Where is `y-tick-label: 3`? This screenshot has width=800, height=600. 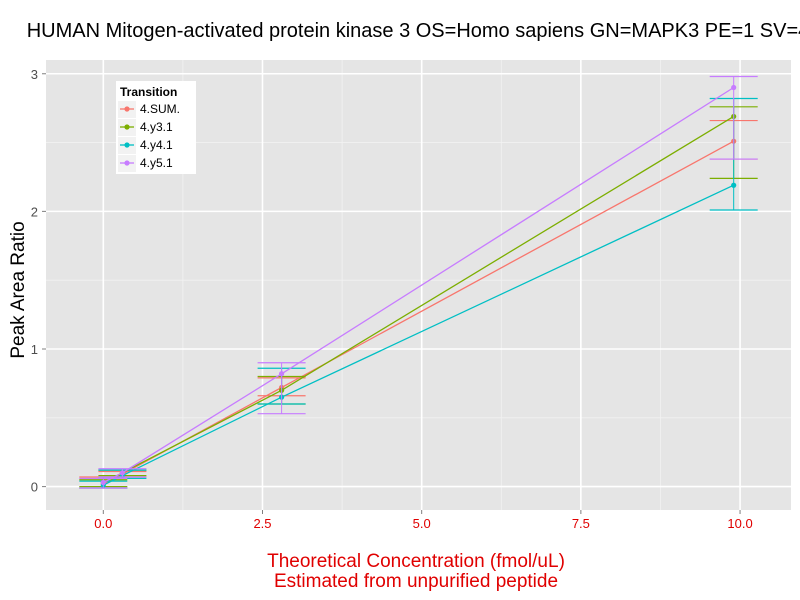 y-tick-label: 3 is located at coordinates (34, 74).